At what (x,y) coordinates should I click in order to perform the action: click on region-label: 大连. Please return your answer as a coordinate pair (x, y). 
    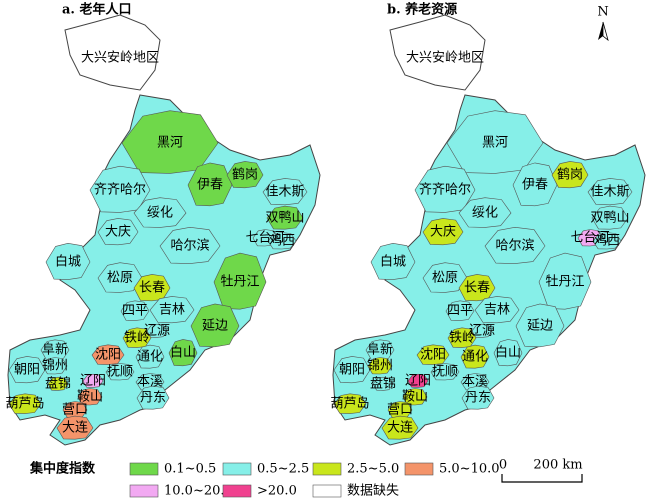
    Looking at the image, I should click on (400, 428).